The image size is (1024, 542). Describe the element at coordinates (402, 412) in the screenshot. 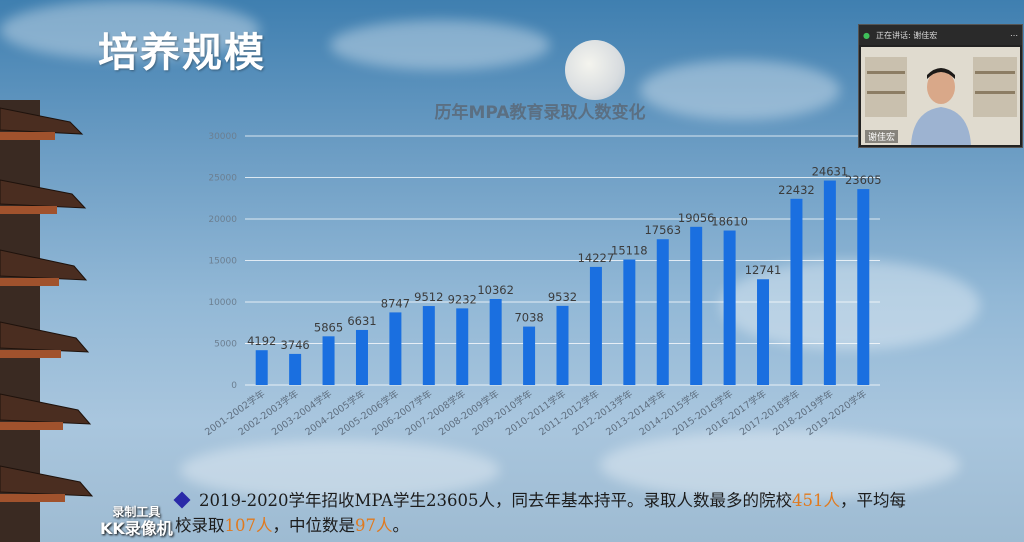

I see `x-tick-label: 2006-2007学年` at that location.